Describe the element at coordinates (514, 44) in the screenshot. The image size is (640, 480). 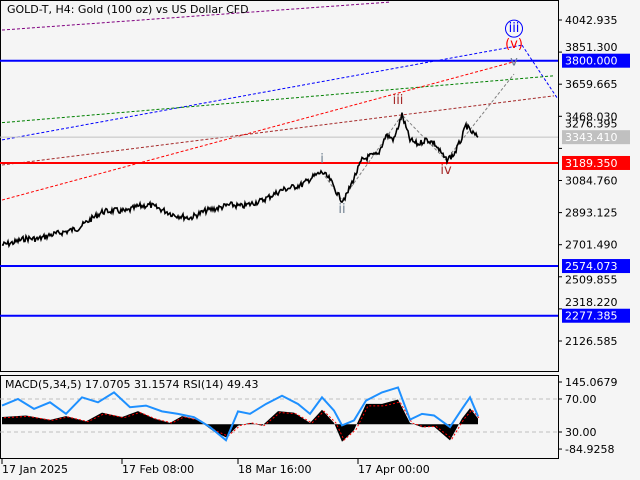
I see `wave-label: (v)` at that location.